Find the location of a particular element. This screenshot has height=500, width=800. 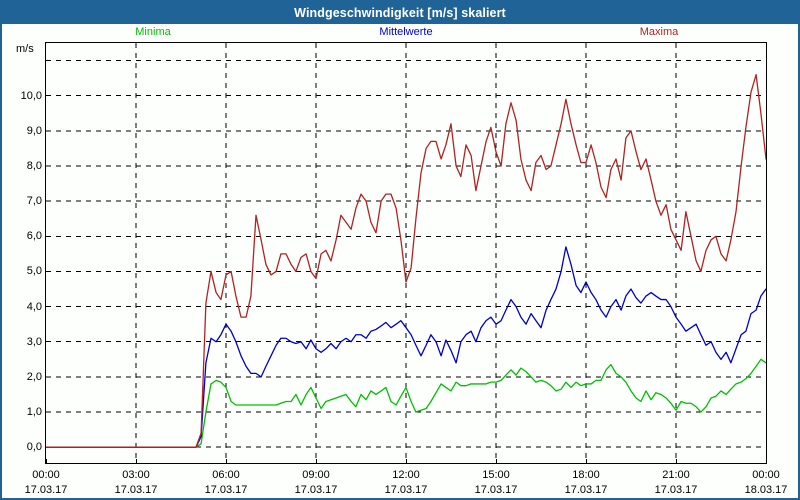

y-axis-tick-label: 9,0 is located at coordinates (34, 130).